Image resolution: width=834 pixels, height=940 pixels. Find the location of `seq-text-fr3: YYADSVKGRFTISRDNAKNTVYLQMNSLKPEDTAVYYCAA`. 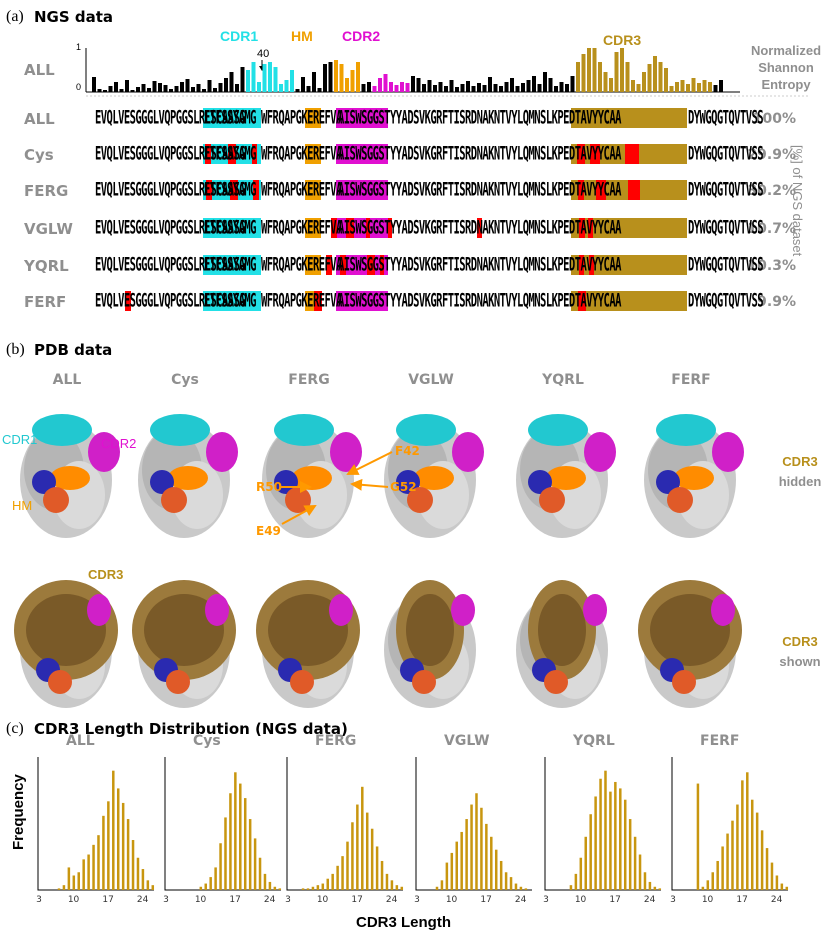

seq-text-fr3: YYADSVKGRFTISRDNAKNTVYLQMNSLKPEDTAVYYCAA is located at coordinates (505, 154).